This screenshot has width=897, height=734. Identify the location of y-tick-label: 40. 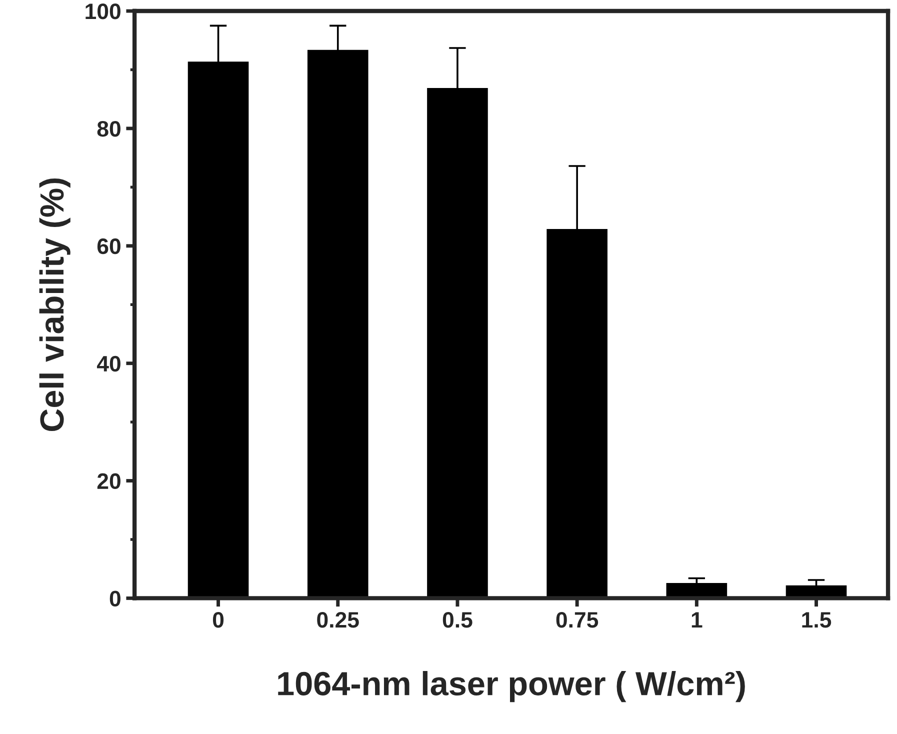
(108, 364).